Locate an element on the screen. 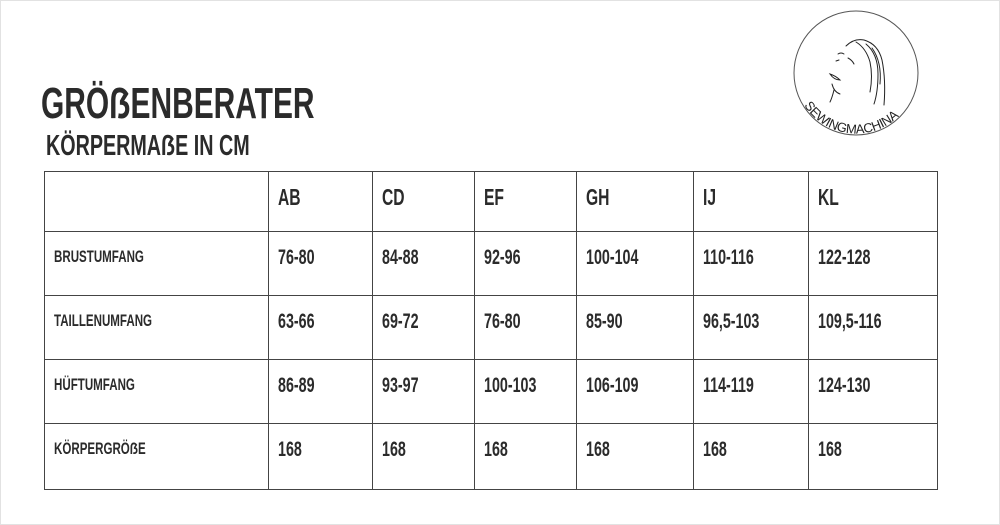  measurement-value: 96,5-103 is located at coordinates (751, 327).